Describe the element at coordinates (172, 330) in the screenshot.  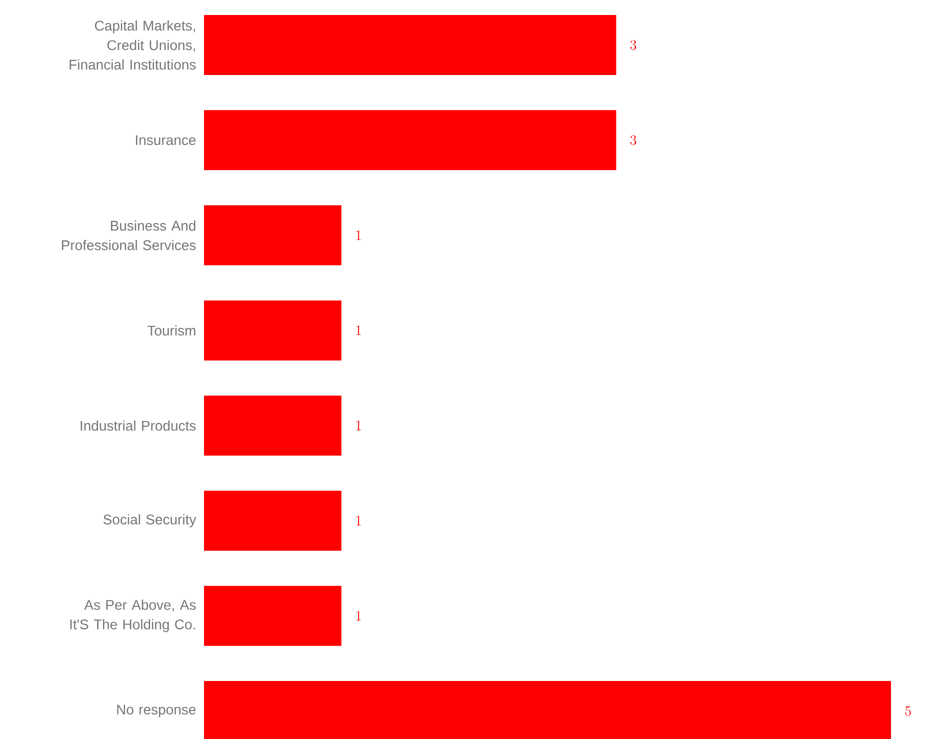
I see `y-tick-label: Tourism` at that location.